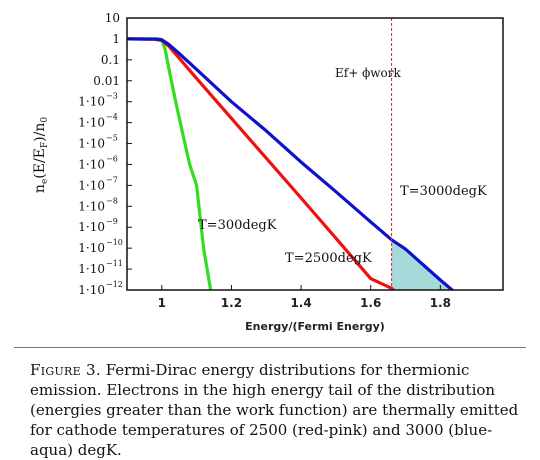  What do you see at coordinates (237, 225) in the screenshot?
I see `t300-label: T=300degK` at bounding box center [237, 225].